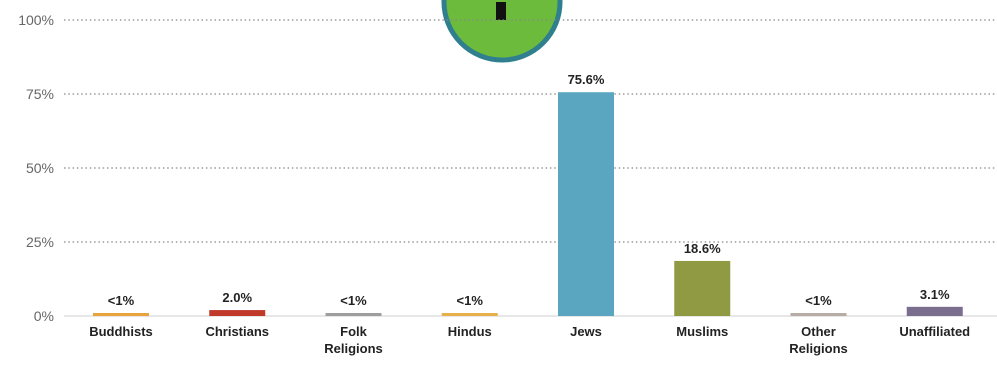  What do you see at coordinates (702, 248) in the screenshot?
I see `data-label: 18.6%` at bounding box center [702, 248].